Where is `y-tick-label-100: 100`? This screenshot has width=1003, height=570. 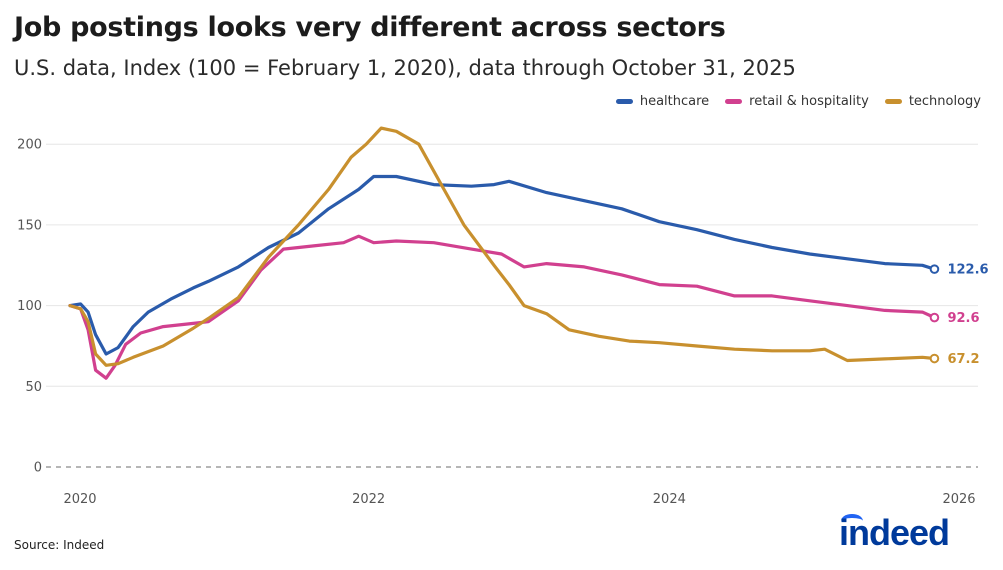 y-tick-label-100: 100 is located at coordinates (29, 306).